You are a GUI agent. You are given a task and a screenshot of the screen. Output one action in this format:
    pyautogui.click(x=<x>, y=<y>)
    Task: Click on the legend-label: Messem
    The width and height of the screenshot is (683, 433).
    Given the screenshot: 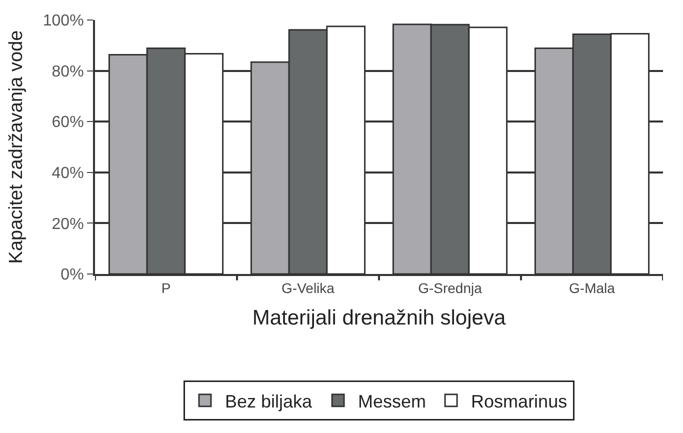 What is the action you would take?
    pyautogui.click(x=392, y=401)
    